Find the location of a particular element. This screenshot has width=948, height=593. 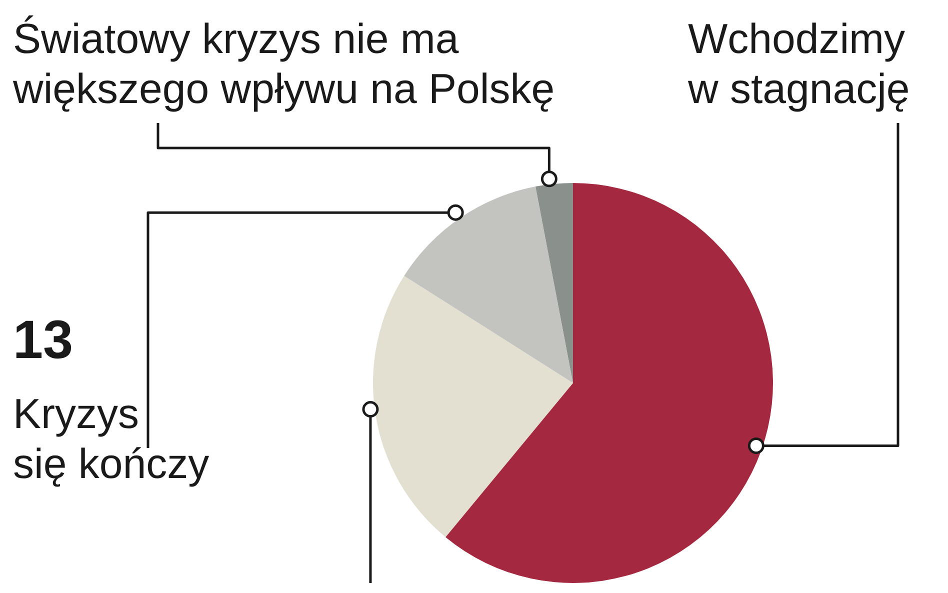

slice-label: Kryzys się kończy is located at coordinates (111, 438).